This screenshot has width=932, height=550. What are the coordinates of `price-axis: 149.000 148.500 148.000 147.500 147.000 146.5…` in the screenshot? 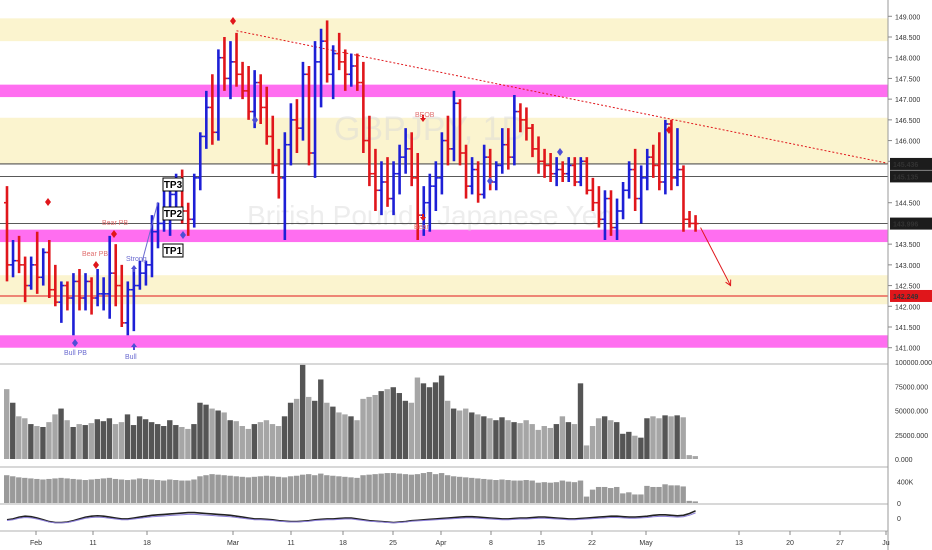 It's located at (910, 268).